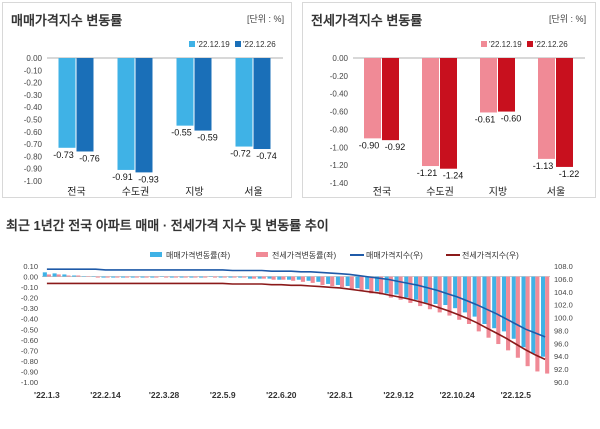  I want to click on sale-bar-value-label: -0.55, so click(181, 133).